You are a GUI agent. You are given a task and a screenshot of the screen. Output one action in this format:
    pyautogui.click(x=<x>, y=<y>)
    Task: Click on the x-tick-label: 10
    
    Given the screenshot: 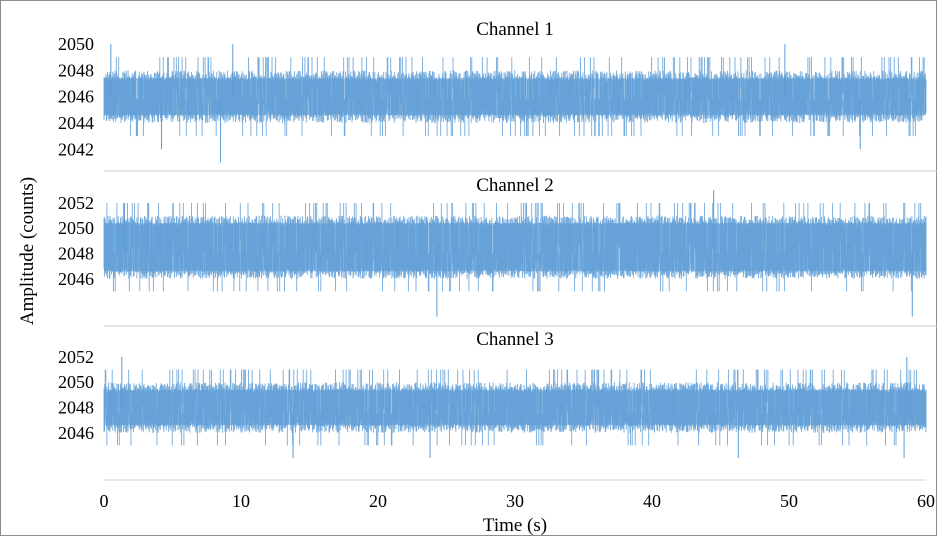 What is the action you would take?
    pyautogui.click(x=241, y=501)
    